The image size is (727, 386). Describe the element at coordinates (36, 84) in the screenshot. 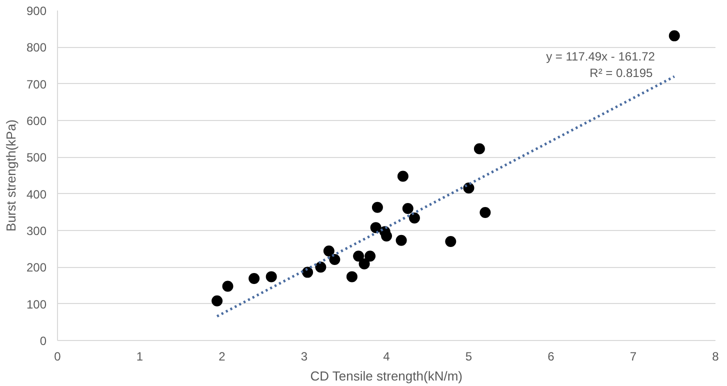

I see `y-tick-label: 700` at that location.